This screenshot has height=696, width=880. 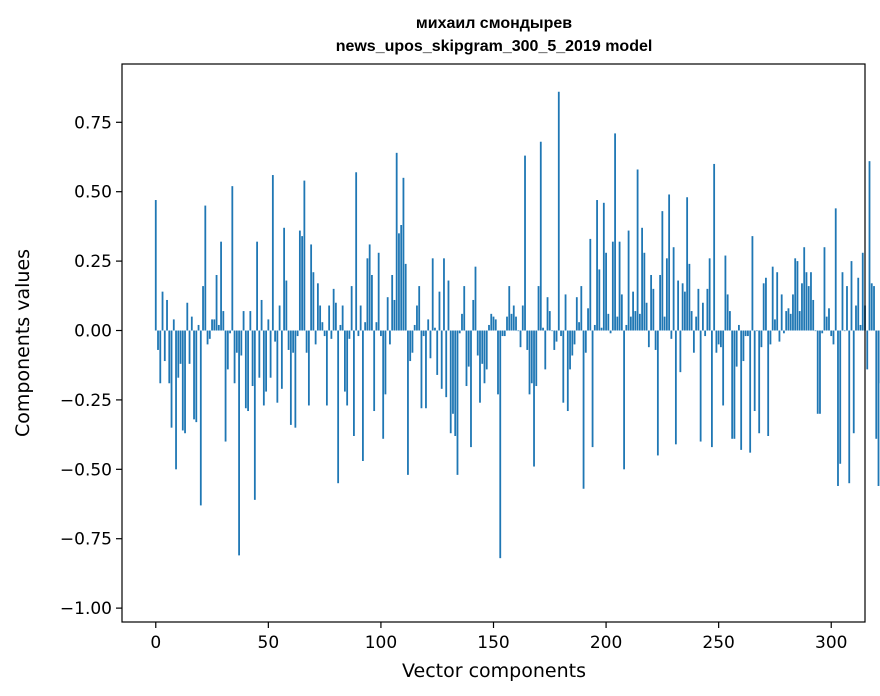 What do you see at coordinates (86, 609) in the screenshot?
I see `y-tick-label-7: −1.00` at bounding box center [86, 609].